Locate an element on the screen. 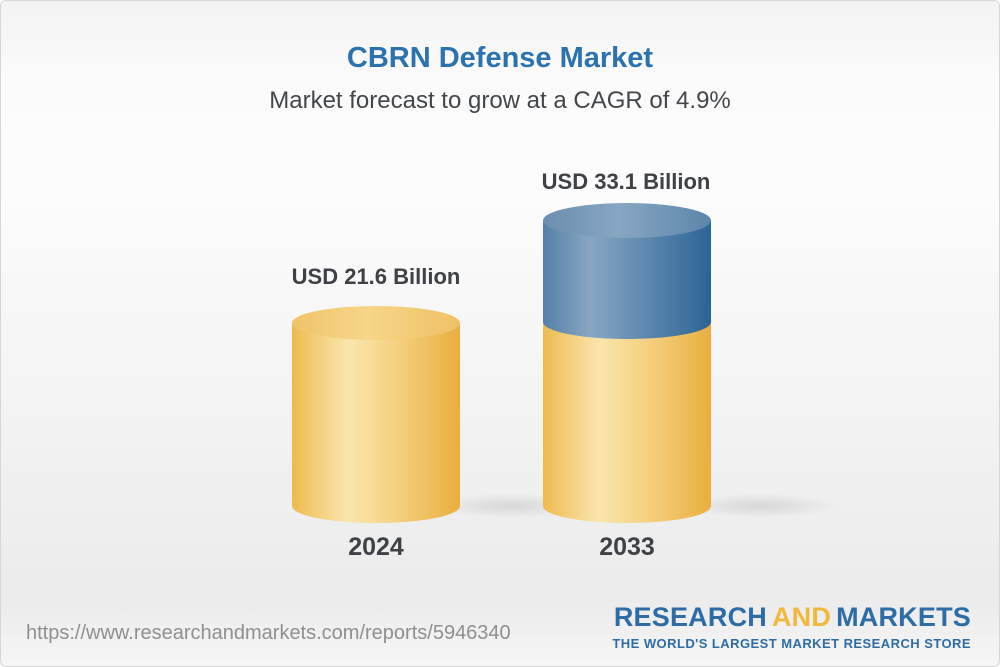 This screenshot has height=667, width=1000. cylinder-2033-base-segment is located at coordinates (627, 422).